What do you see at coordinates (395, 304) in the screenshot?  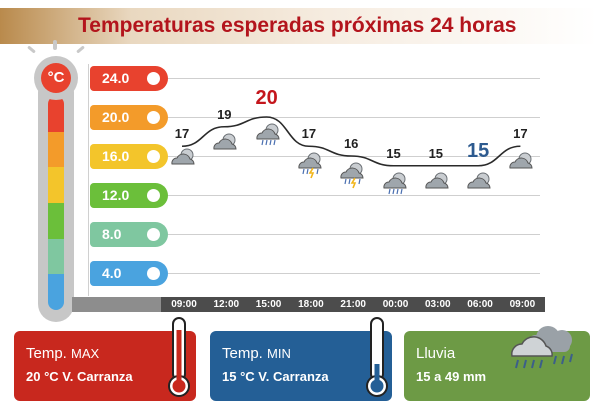 I see `time-label: 00:00` at bounding box center [395, 304].